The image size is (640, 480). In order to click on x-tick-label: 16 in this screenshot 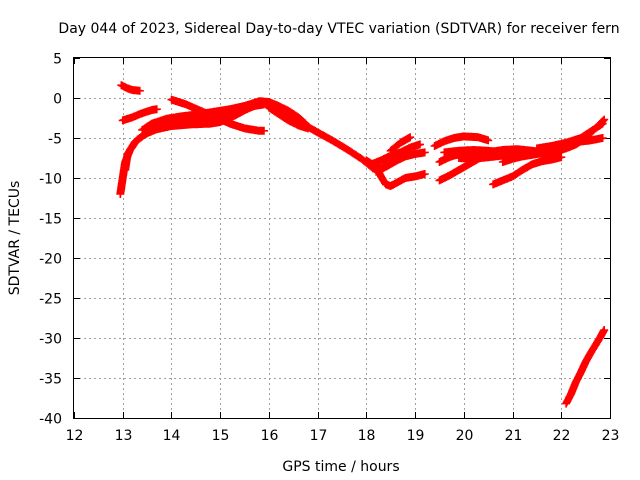, I will do `click(270, 436)`.